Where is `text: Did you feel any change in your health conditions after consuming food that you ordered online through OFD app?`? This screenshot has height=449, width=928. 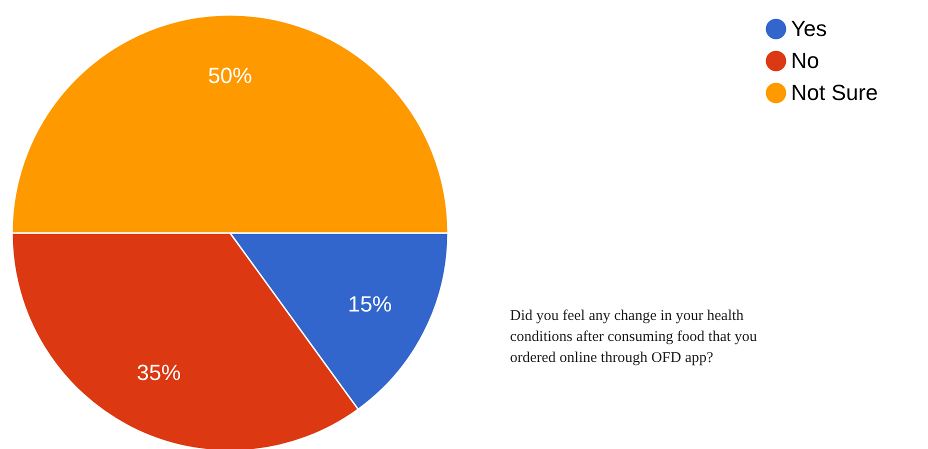 text: Did you feel any change in your health conditions after consuming food that you ordered online through OFD app? is located at coordinates (634, 337).